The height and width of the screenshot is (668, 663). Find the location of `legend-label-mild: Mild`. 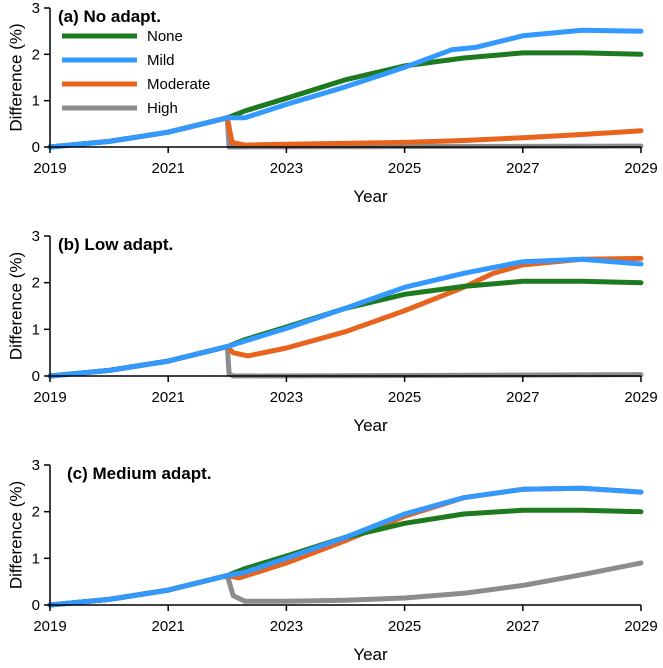

legend-label-mild: Mild is located at coordinates (161, 60).